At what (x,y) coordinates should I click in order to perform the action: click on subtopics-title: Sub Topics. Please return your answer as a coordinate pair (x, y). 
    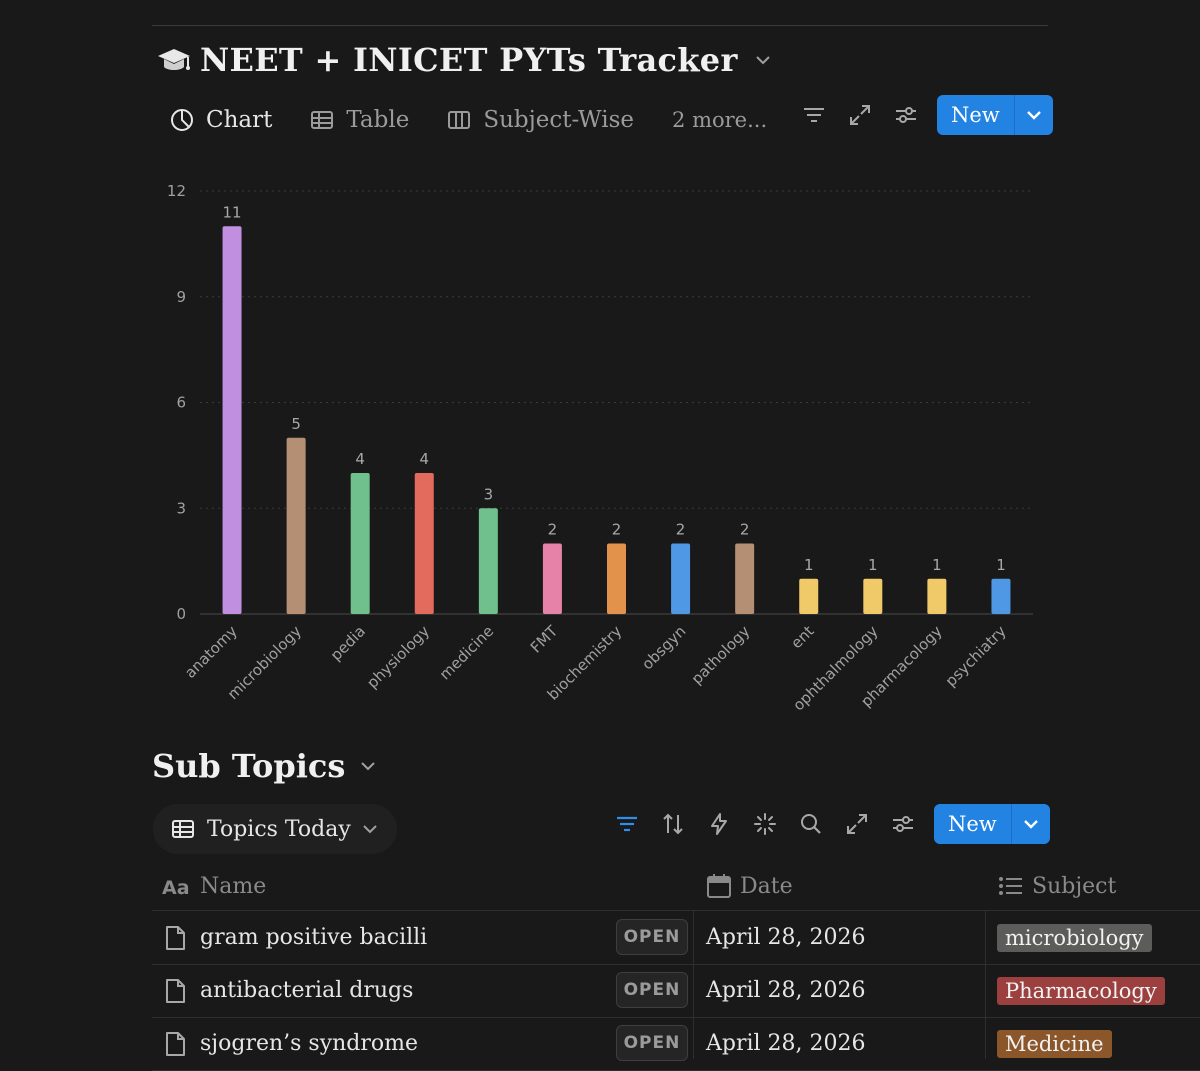
    Looking at the image, I should click on (249, 766).